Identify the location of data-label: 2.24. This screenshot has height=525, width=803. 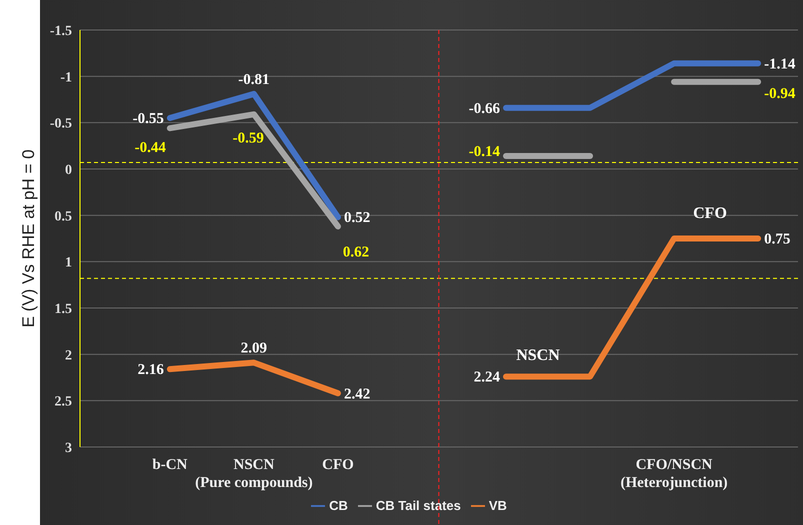
(487, 378).